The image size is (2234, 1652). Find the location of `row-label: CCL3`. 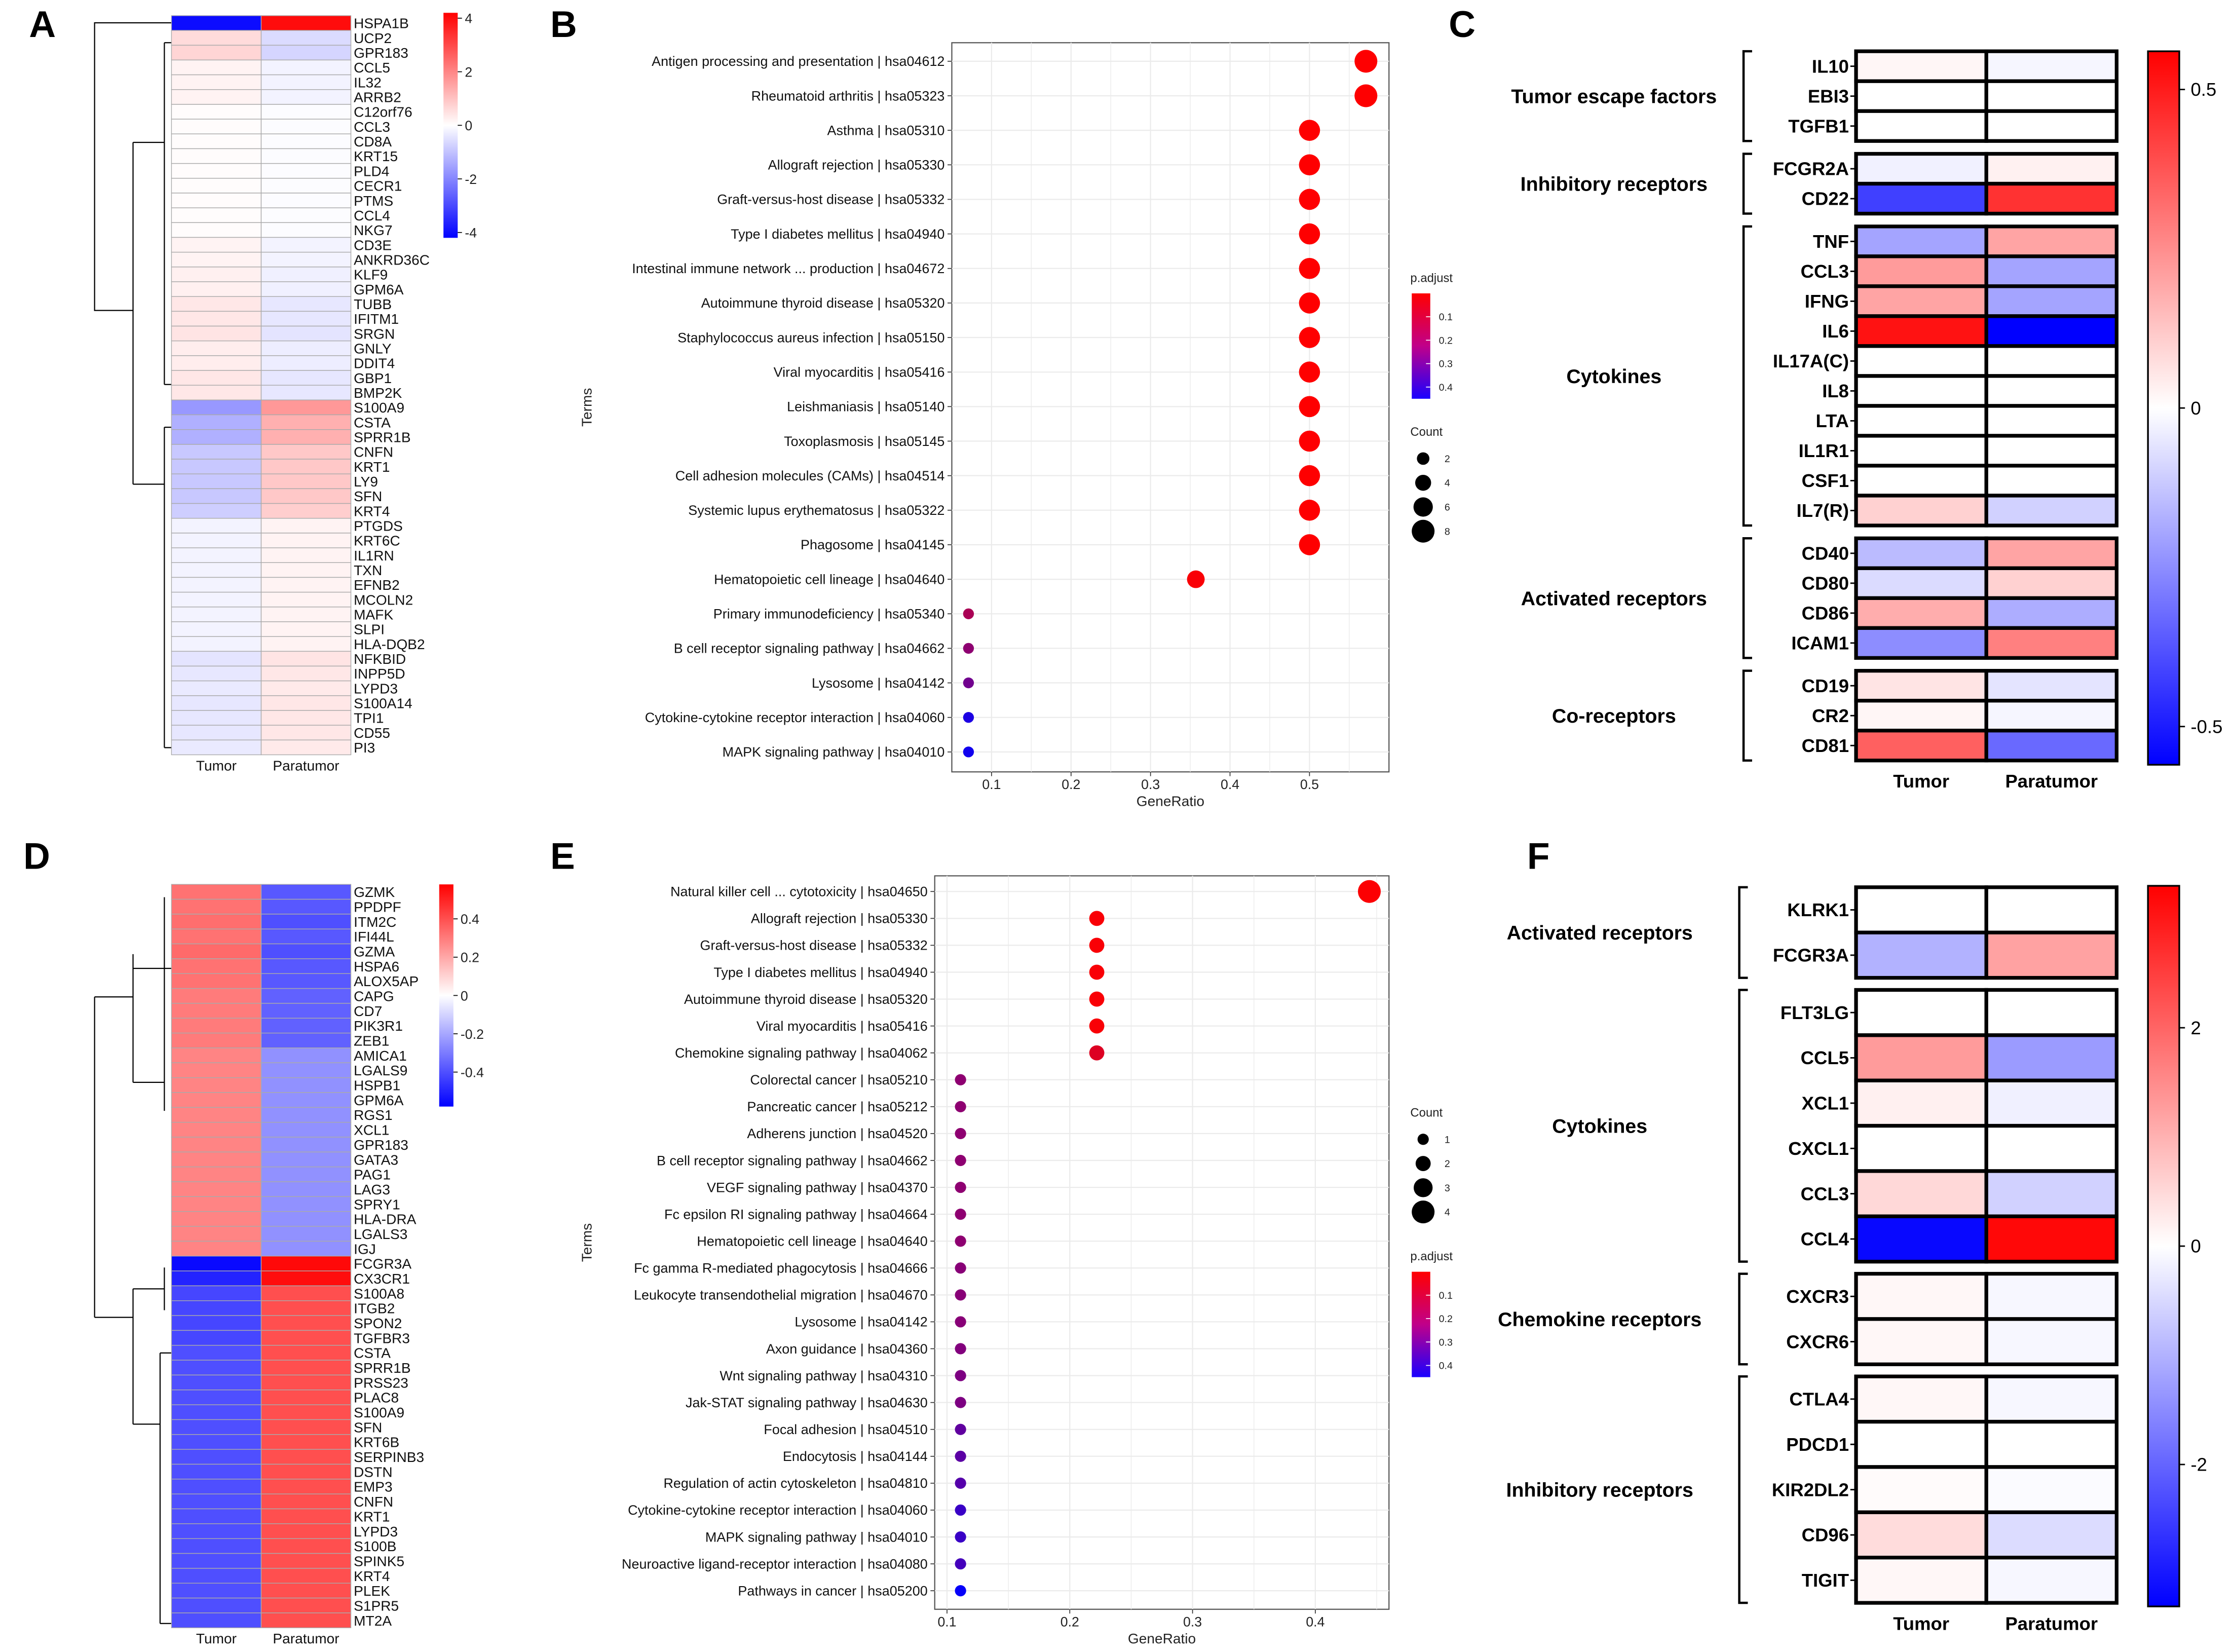

row-label: CCL3 is located at coordinates (372, 127).